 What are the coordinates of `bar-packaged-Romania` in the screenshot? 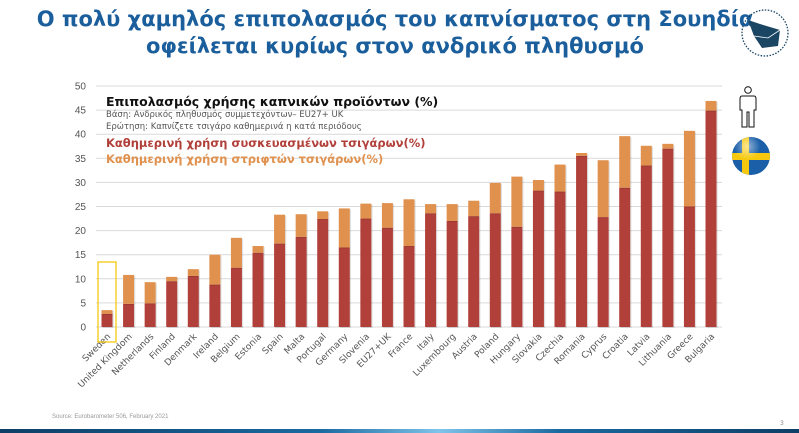 It's located at (582, 241).